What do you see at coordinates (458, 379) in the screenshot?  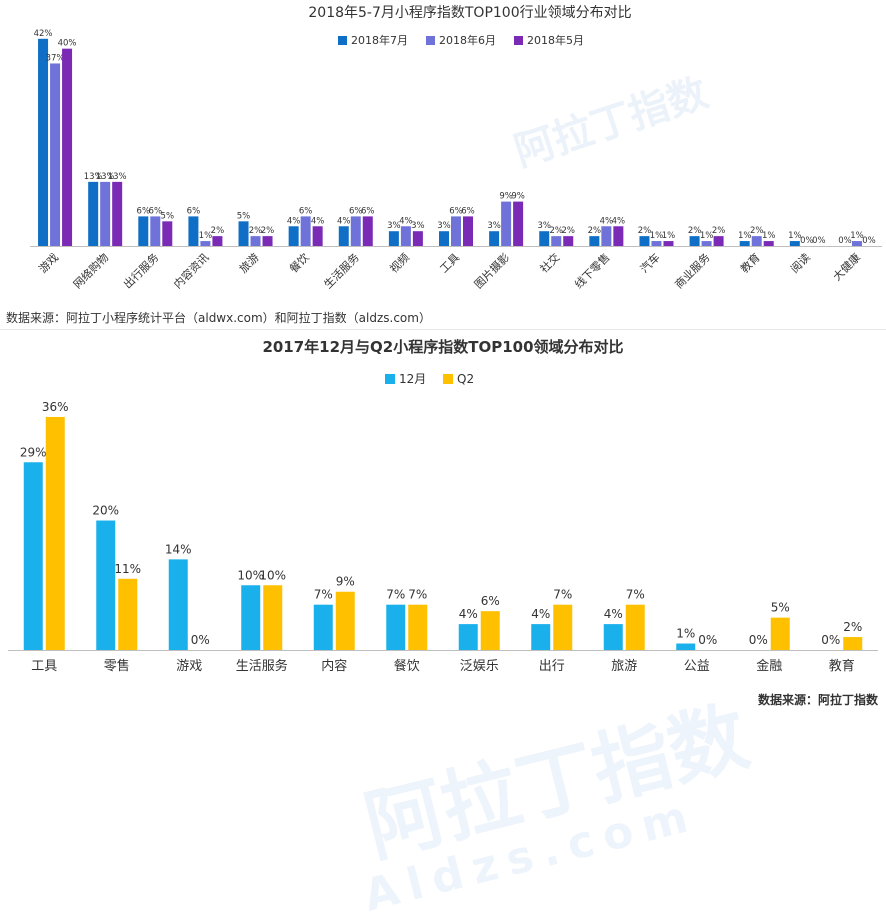 I see `legend-item: Q2` at bounding box center [458, 379].